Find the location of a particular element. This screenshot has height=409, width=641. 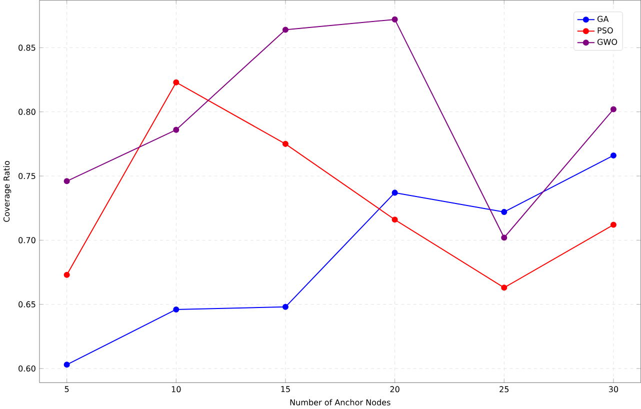

x-tick-label: 20 is located at coordinates (395, 389).